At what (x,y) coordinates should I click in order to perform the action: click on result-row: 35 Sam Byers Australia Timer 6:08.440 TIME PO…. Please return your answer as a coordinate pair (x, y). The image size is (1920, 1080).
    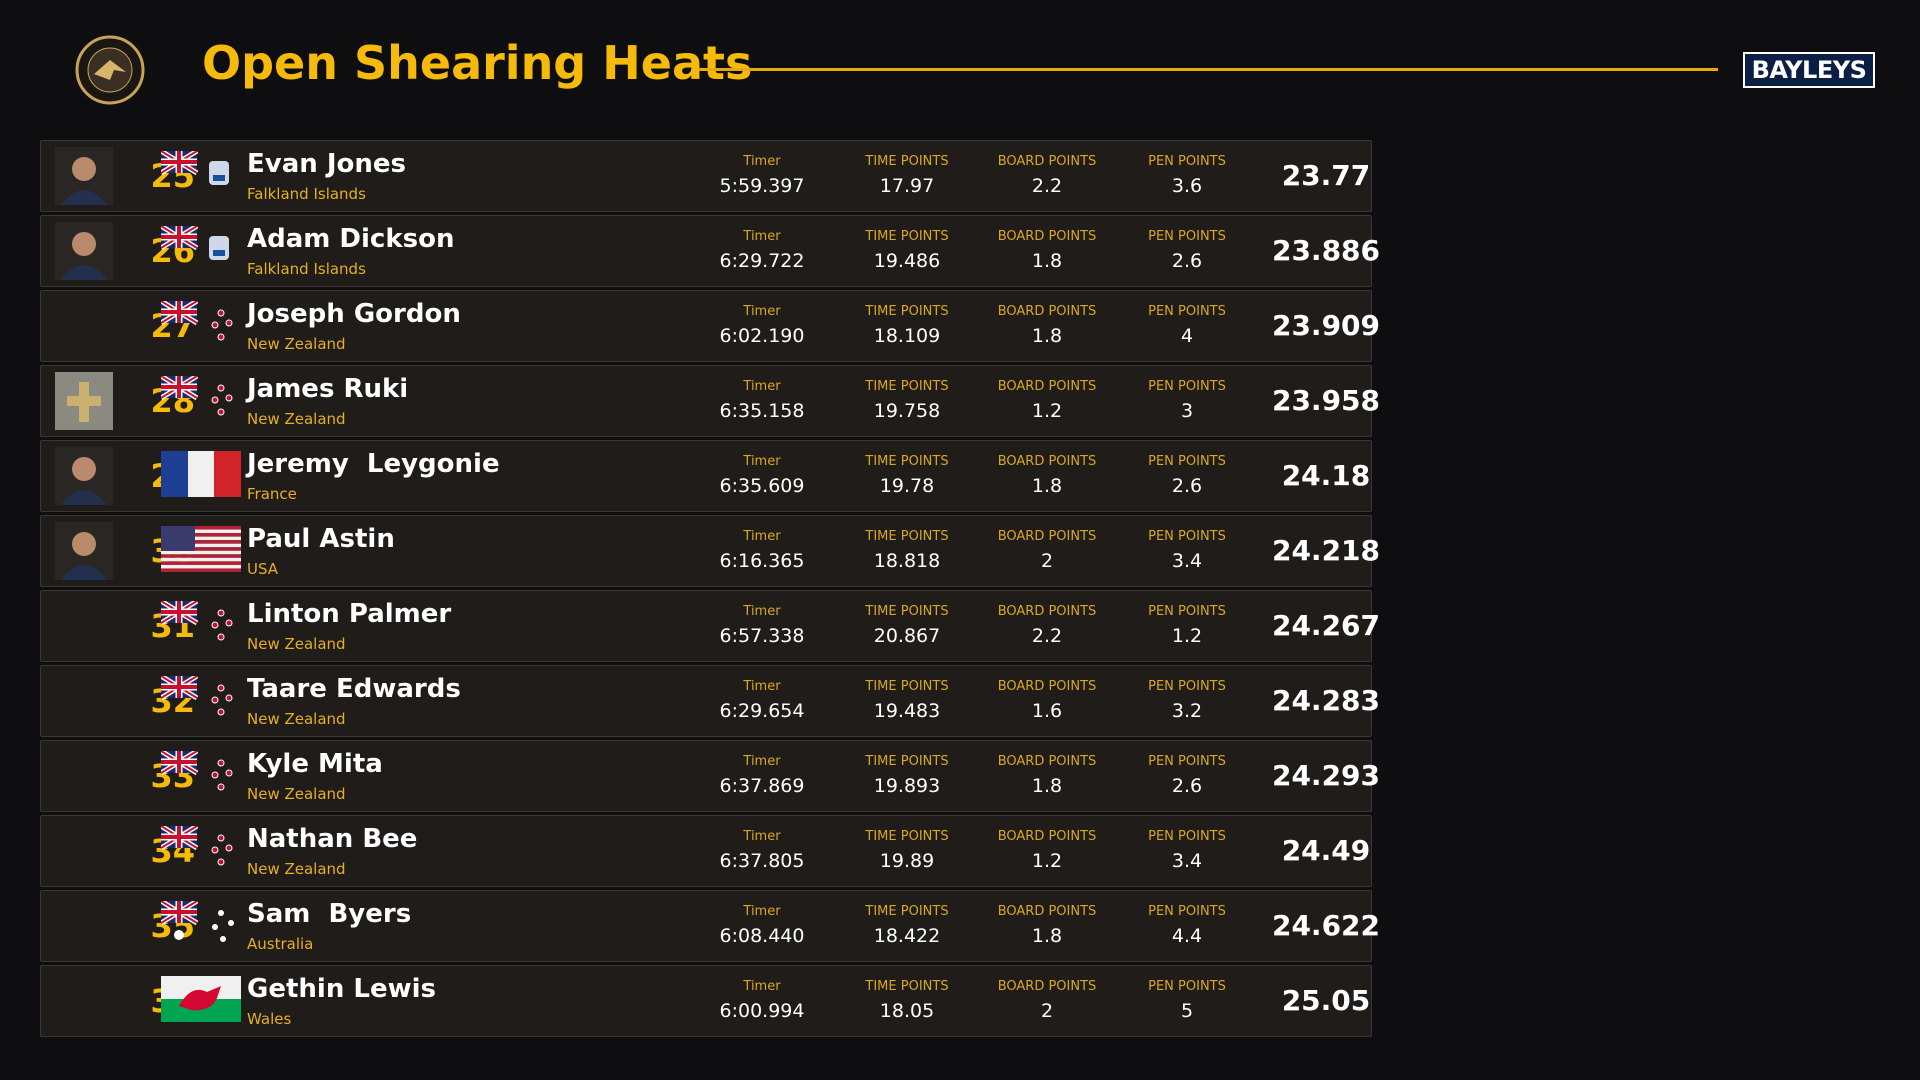
    Looking at the image, I should click on (710, 926).